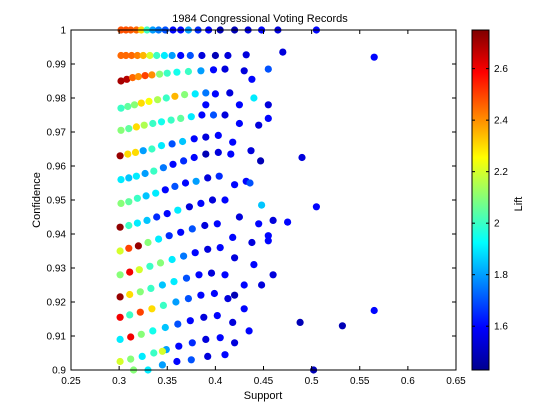 Image resolution: width=560 pixels, height=419 pixels. Describe the element at coordinates (168, 381) in the screenshot. I see `x-tick-label: 0.35` at that location.